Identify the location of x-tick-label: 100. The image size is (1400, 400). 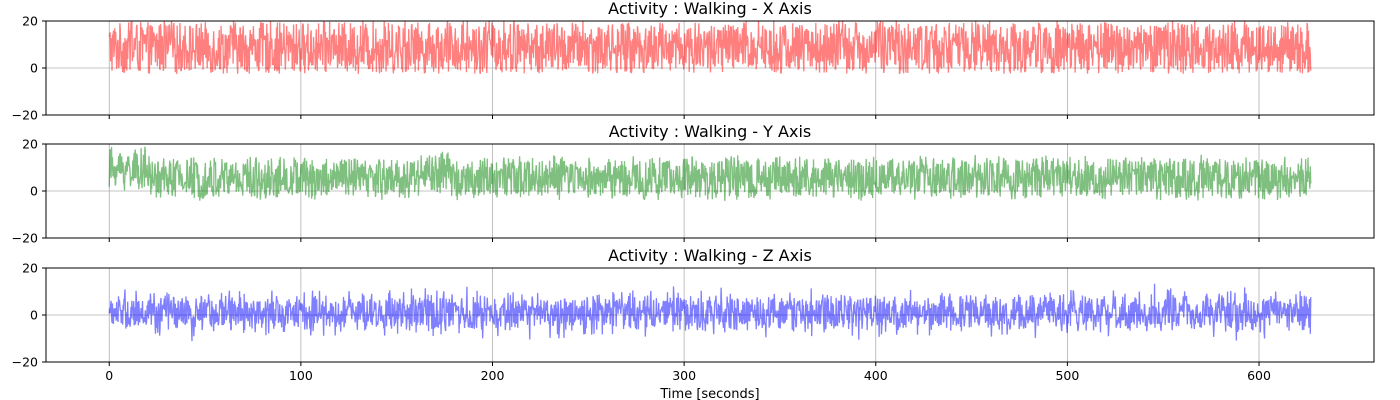
(301, 375).